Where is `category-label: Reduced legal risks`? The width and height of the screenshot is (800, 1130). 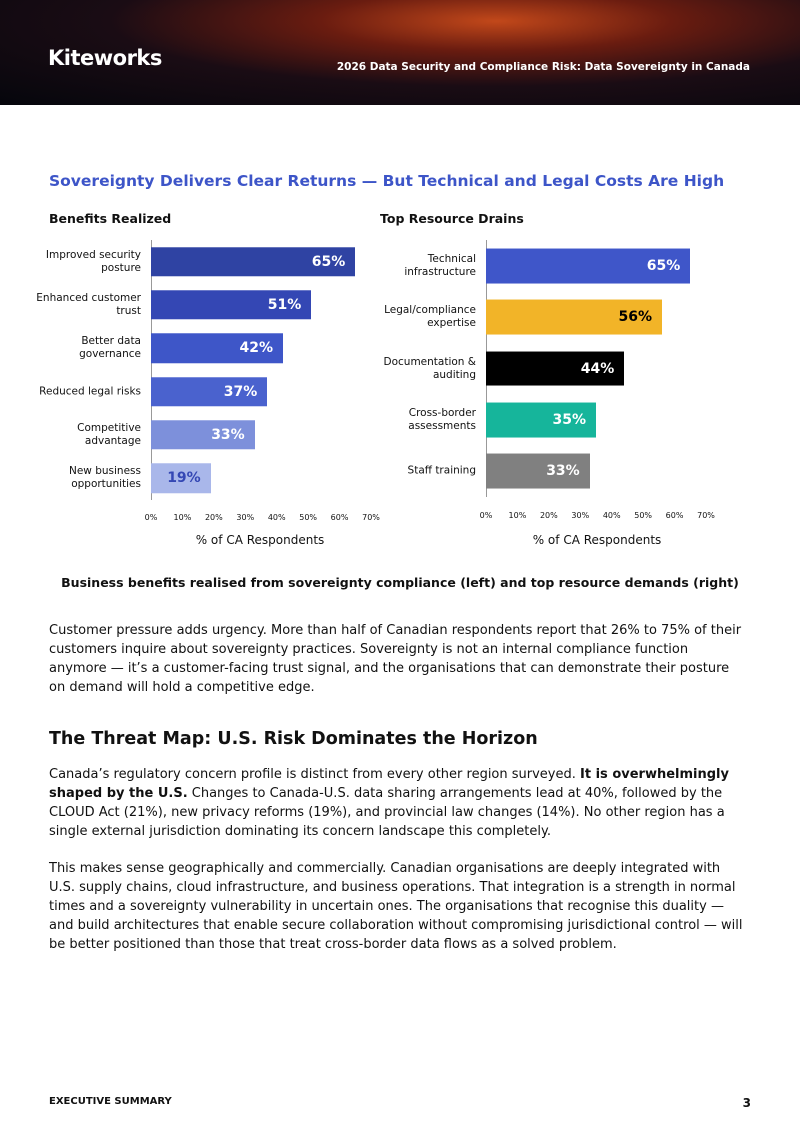
category-label: Reduced legal risks is located at coordinates (90, 391).